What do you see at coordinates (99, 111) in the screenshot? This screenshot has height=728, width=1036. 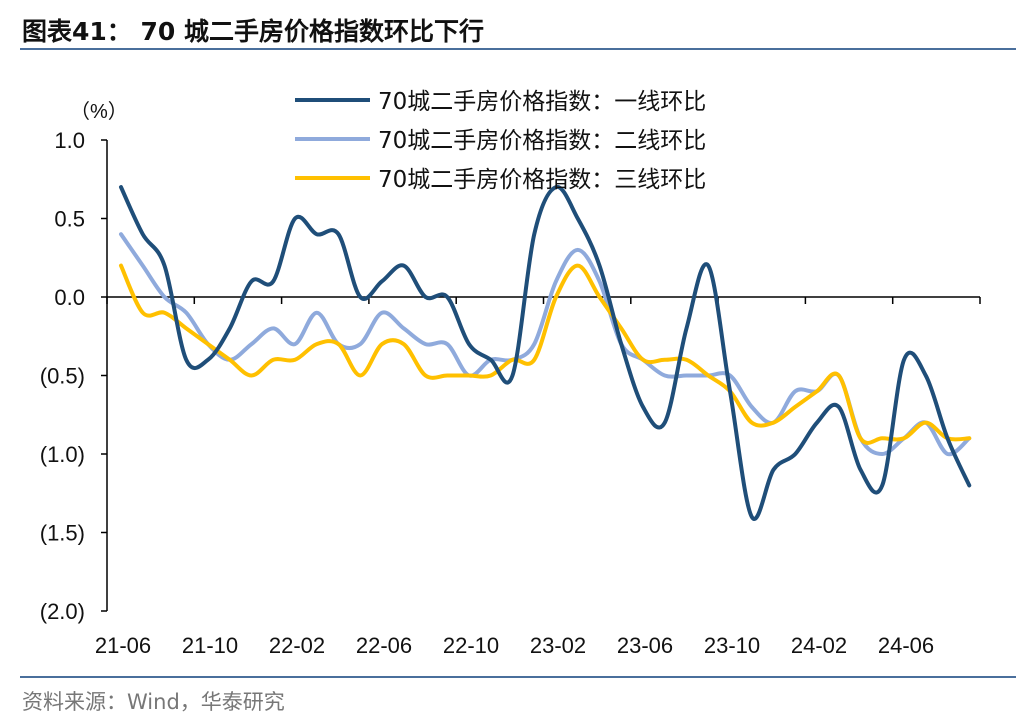 I see `y-axis-unit: （%）` at bounding box center [99, 111].